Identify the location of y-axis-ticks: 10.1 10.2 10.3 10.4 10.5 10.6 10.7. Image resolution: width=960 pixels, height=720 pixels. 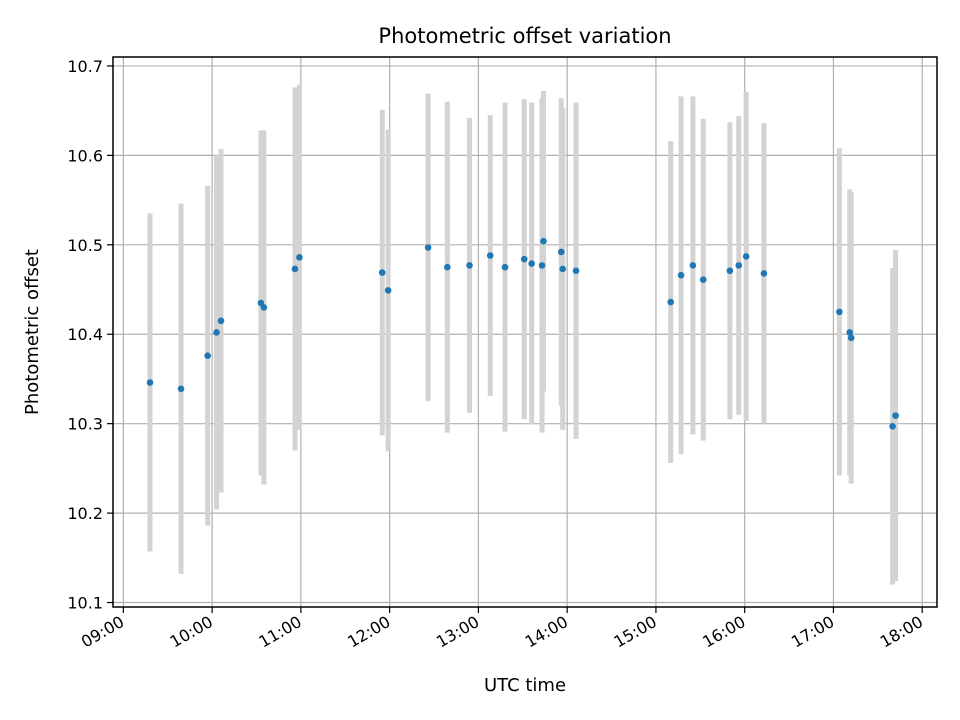
(90, 335).